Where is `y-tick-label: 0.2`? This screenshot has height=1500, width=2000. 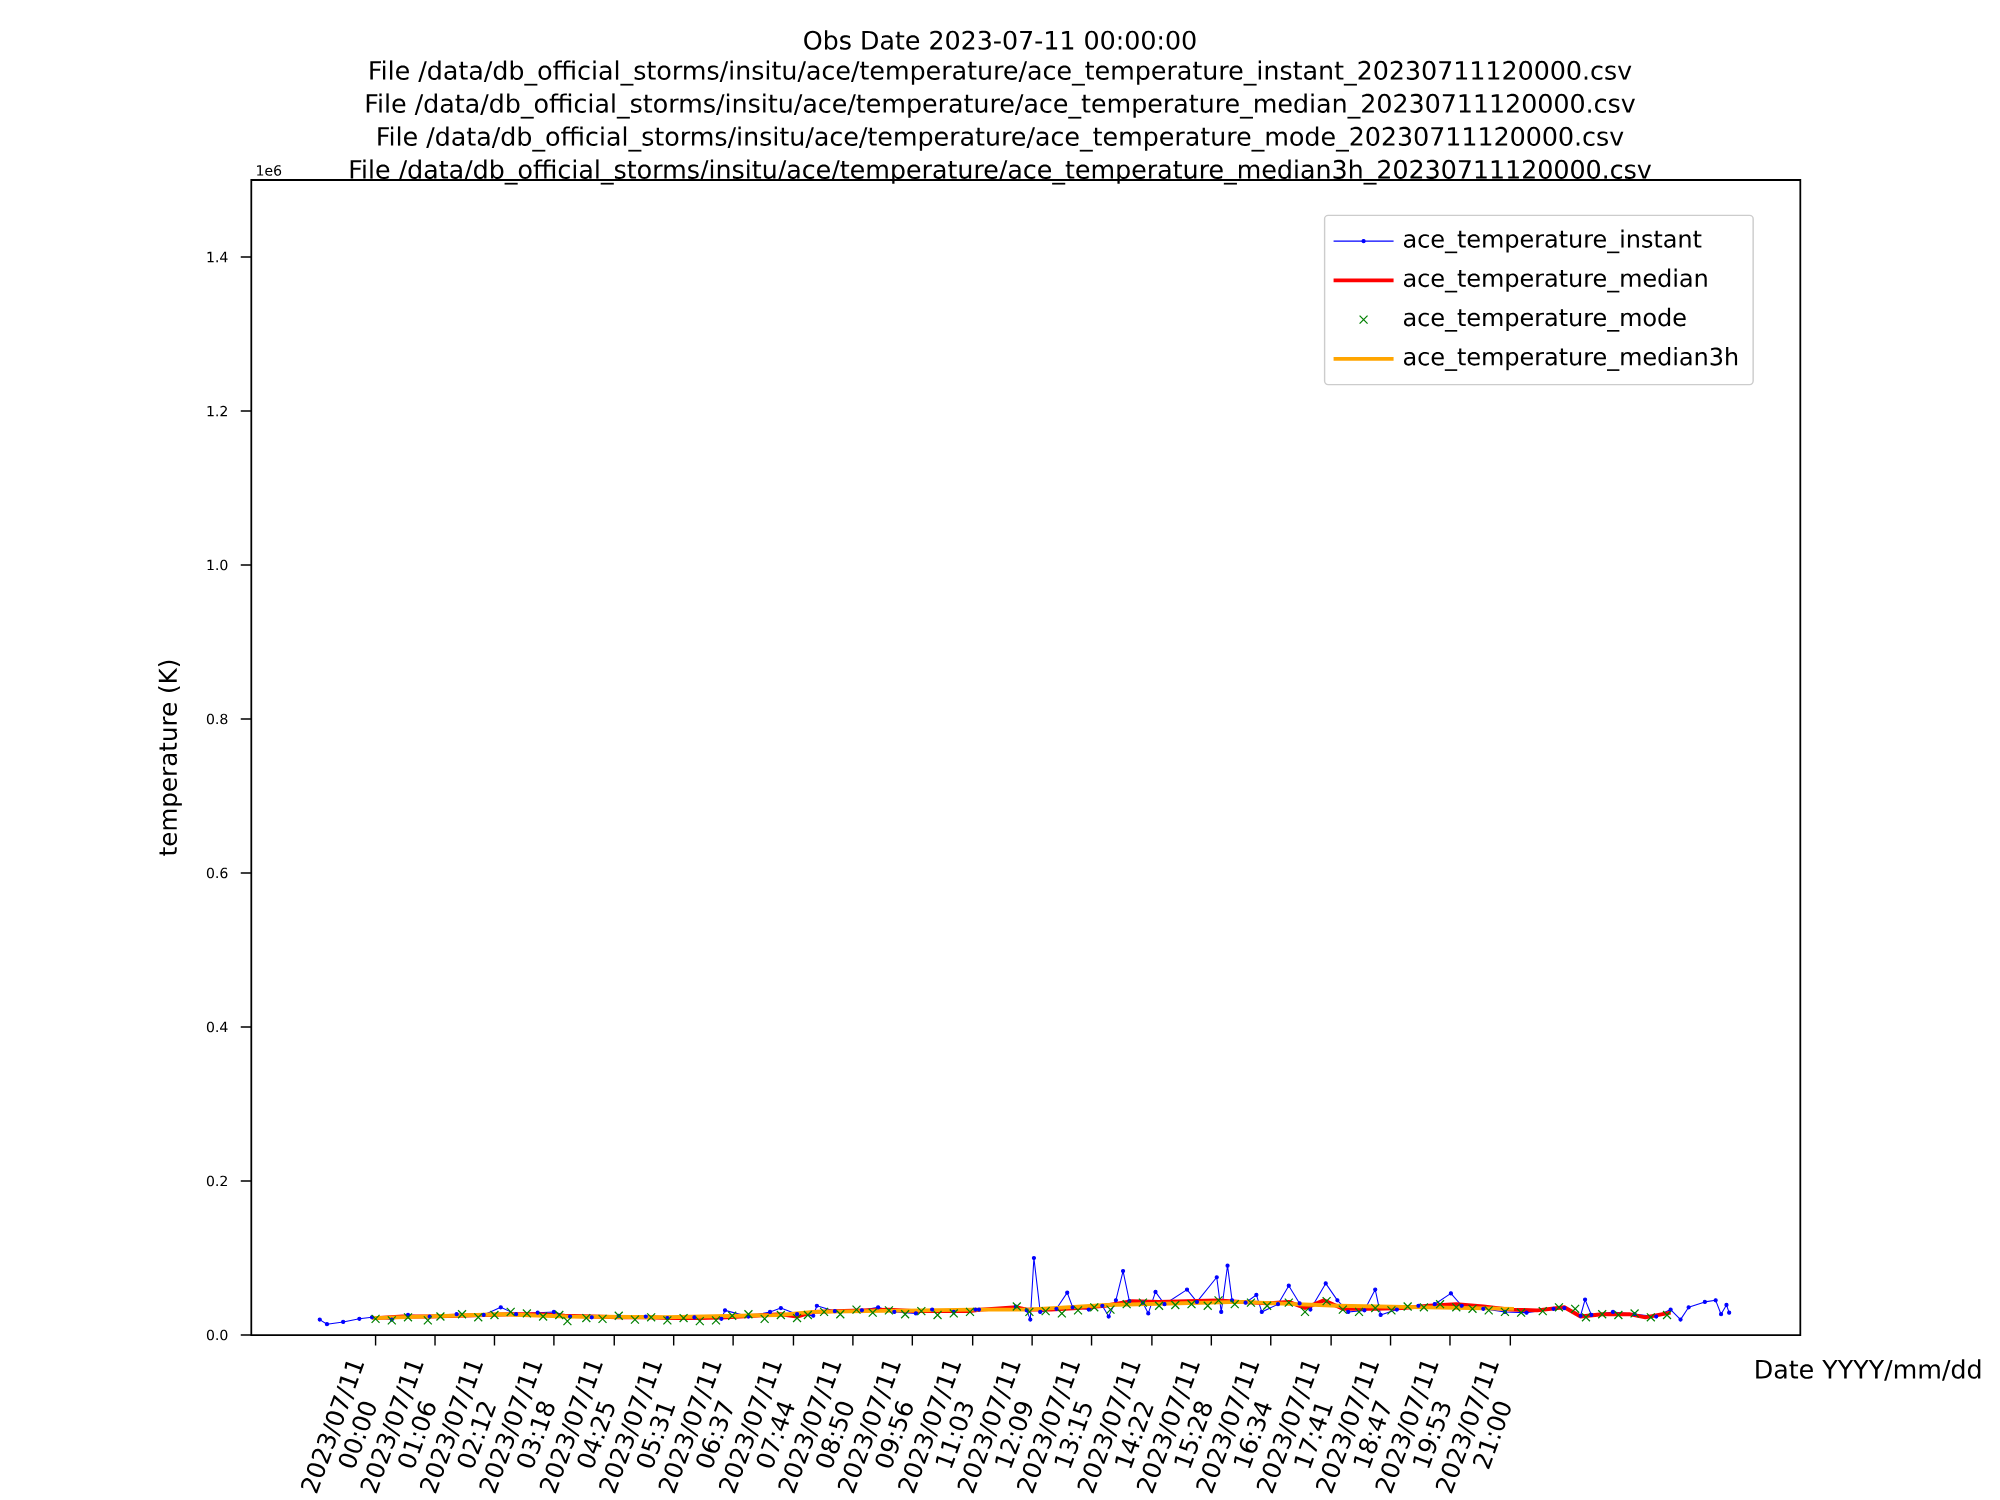
y-tick-label: 0.2 is located at coordinates (216, 1181).